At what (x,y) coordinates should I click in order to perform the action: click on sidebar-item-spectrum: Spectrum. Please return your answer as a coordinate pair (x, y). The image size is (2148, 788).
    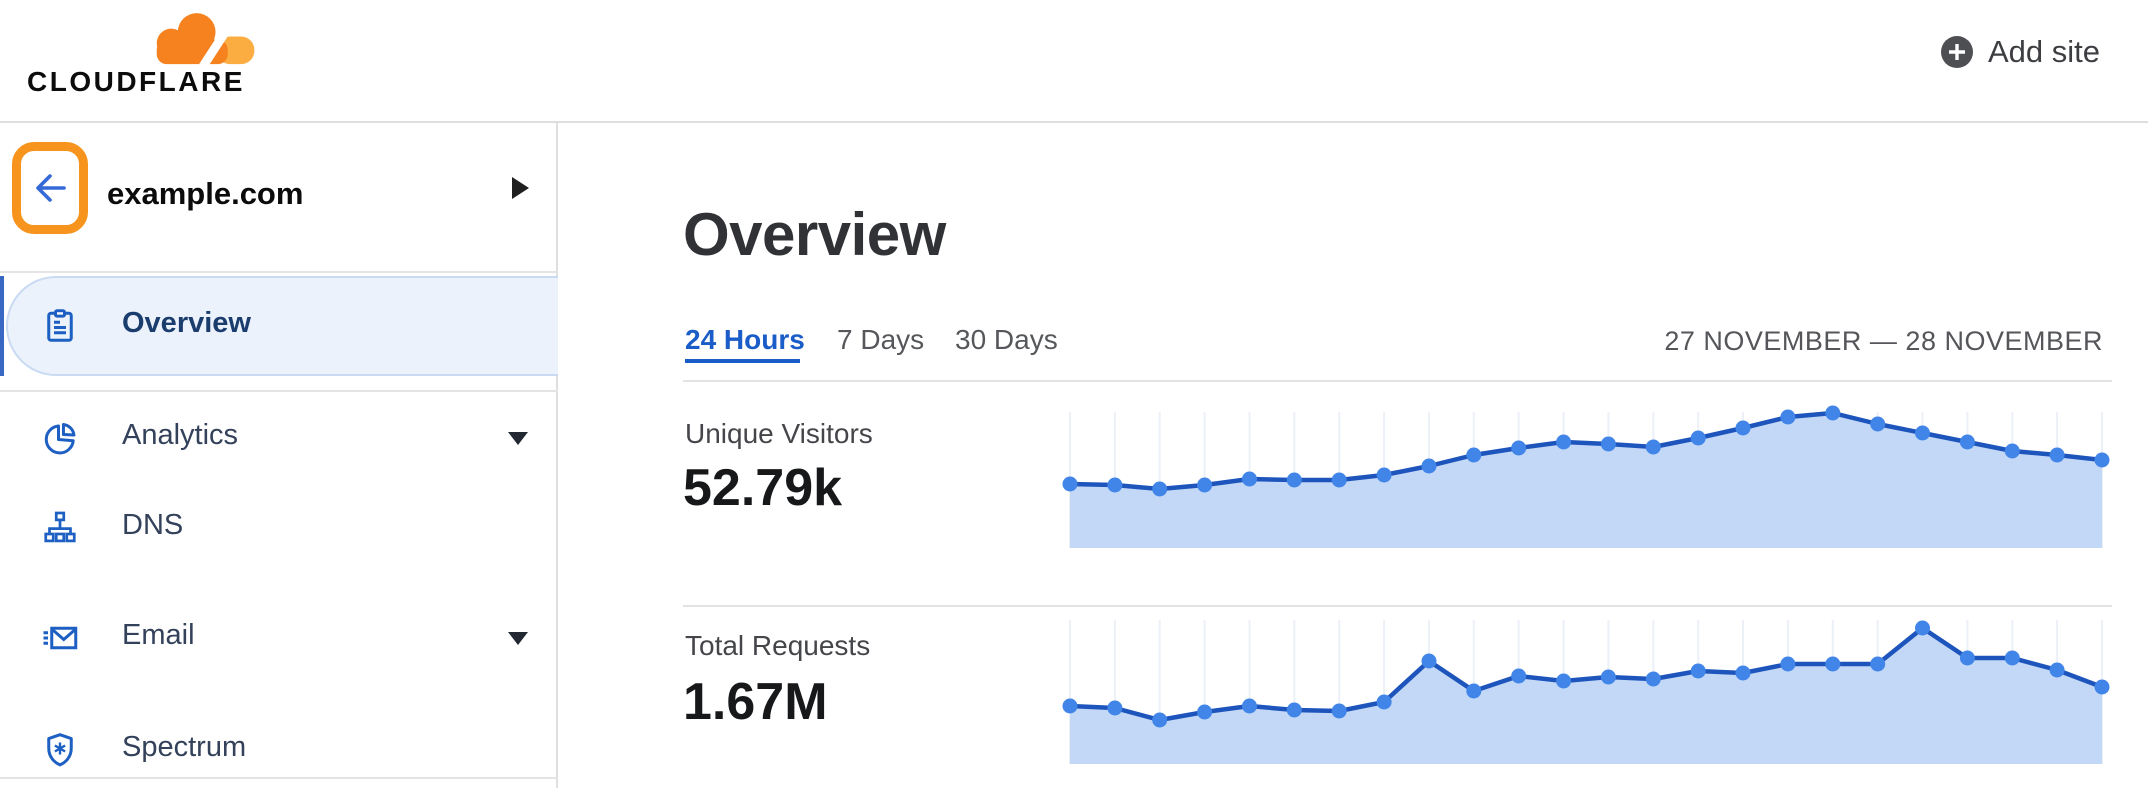
    Looking at the image, I should click on (279, 744).